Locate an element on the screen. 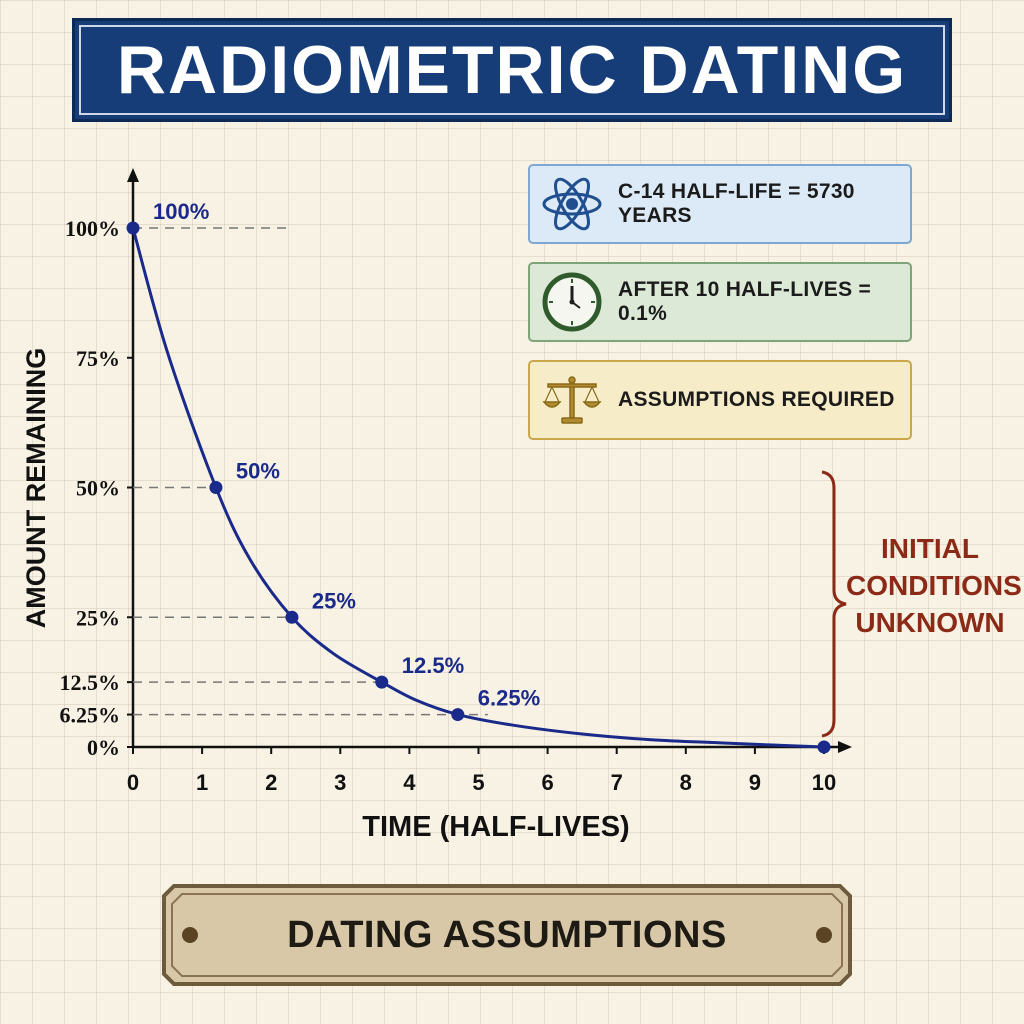 This screenshot has width=1024, height=1024. balance-scale-icon is located at coordinates (572, 400).